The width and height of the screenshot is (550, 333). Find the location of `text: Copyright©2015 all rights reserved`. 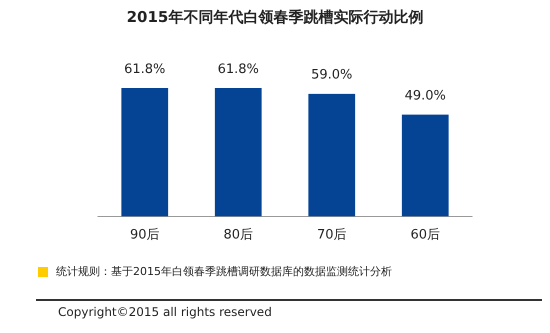

text: Copyright©2015 all rights reserved is located at coordinates (289, 309).